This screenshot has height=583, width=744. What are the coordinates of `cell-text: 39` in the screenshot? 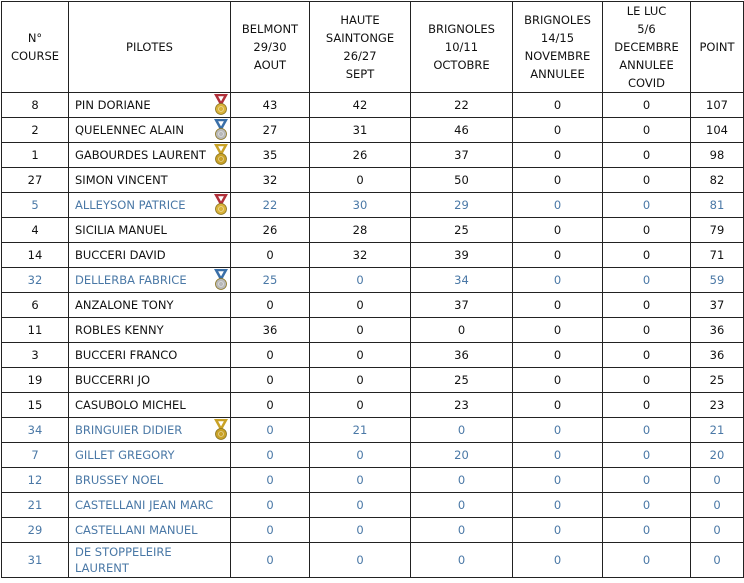 It's located at (461, 255).